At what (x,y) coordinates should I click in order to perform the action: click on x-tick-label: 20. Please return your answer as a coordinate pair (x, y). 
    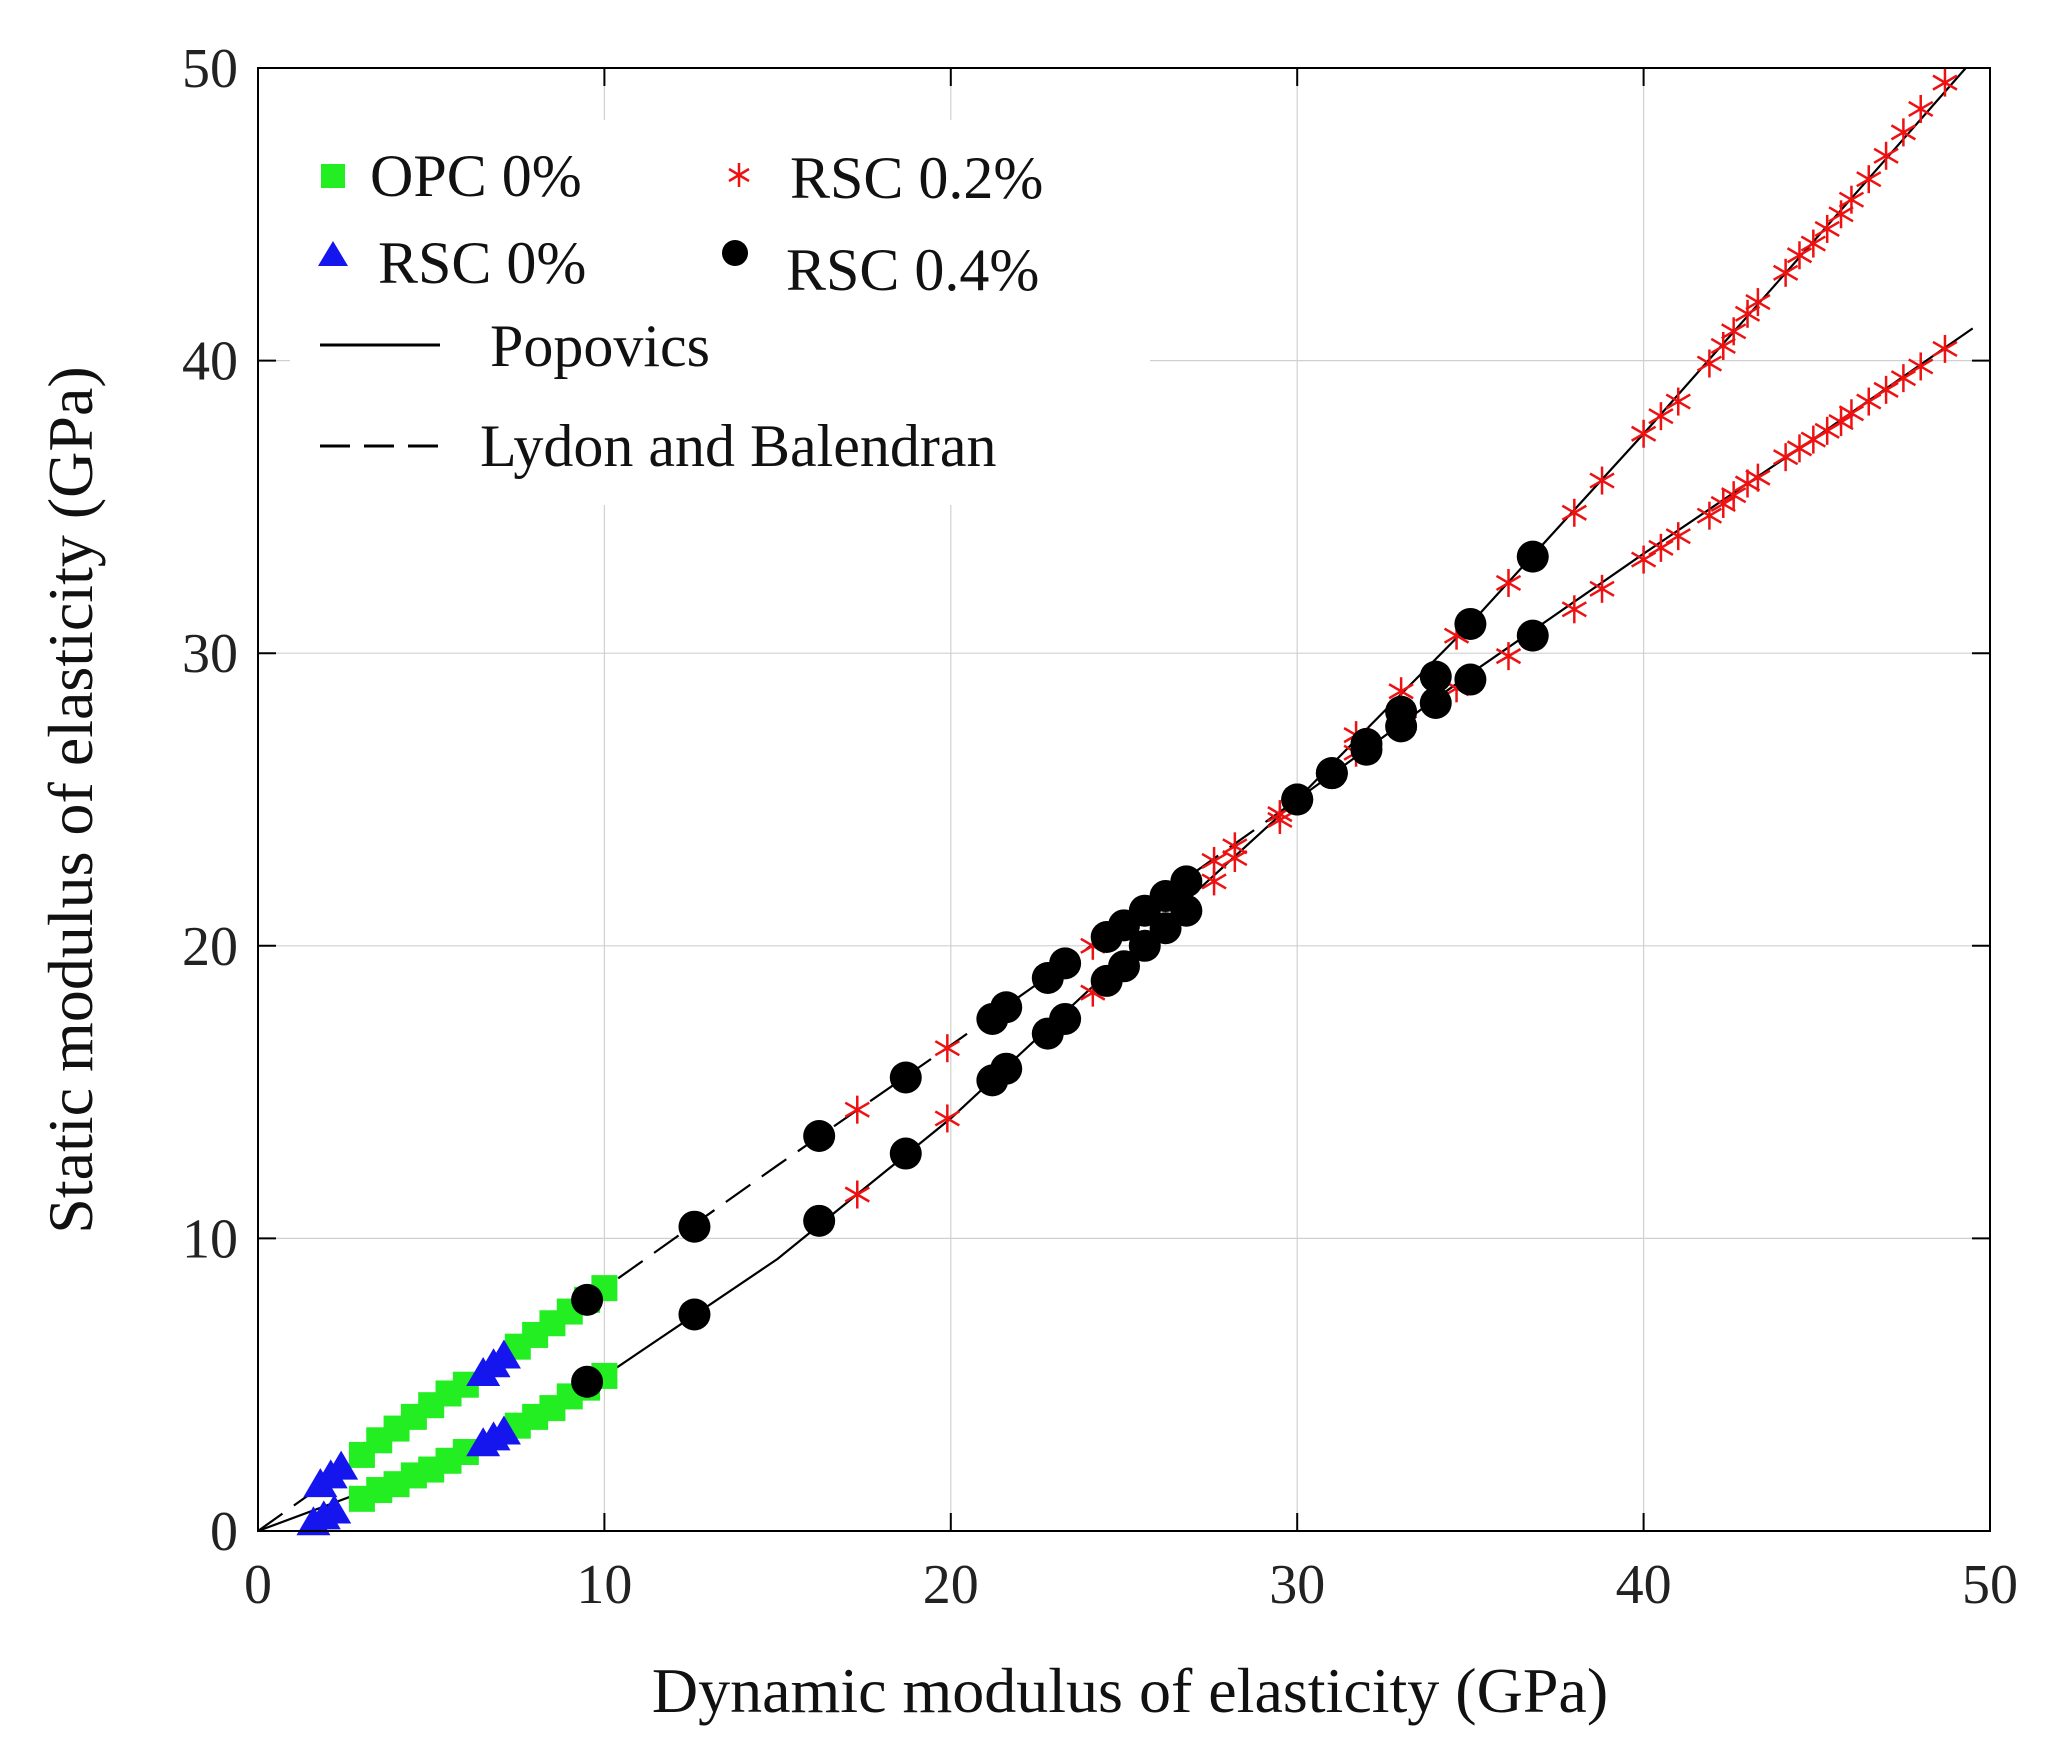
    Looking at the image, I should click on (951, 1585).